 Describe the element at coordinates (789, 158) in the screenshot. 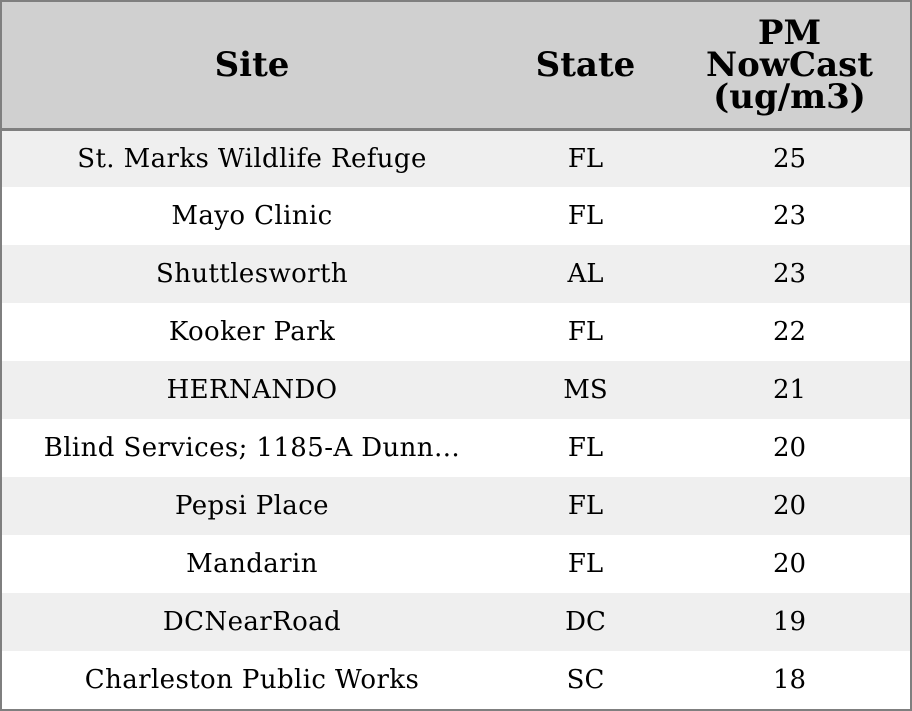

I see `pm-cell: 25` at that location.